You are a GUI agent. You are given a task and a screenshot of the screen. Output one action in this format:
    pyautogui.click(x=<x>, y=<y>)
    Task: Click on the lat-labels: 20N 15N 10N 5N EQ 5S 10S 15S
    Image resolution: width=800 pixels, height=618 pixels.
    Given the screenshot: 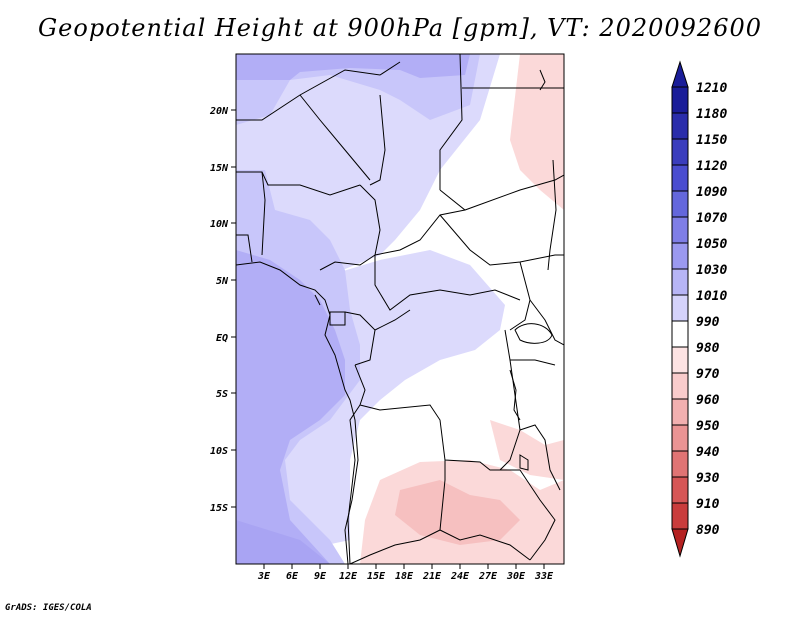 What is the action you would take?
    pyautogui.click(x=219, y=310)
    